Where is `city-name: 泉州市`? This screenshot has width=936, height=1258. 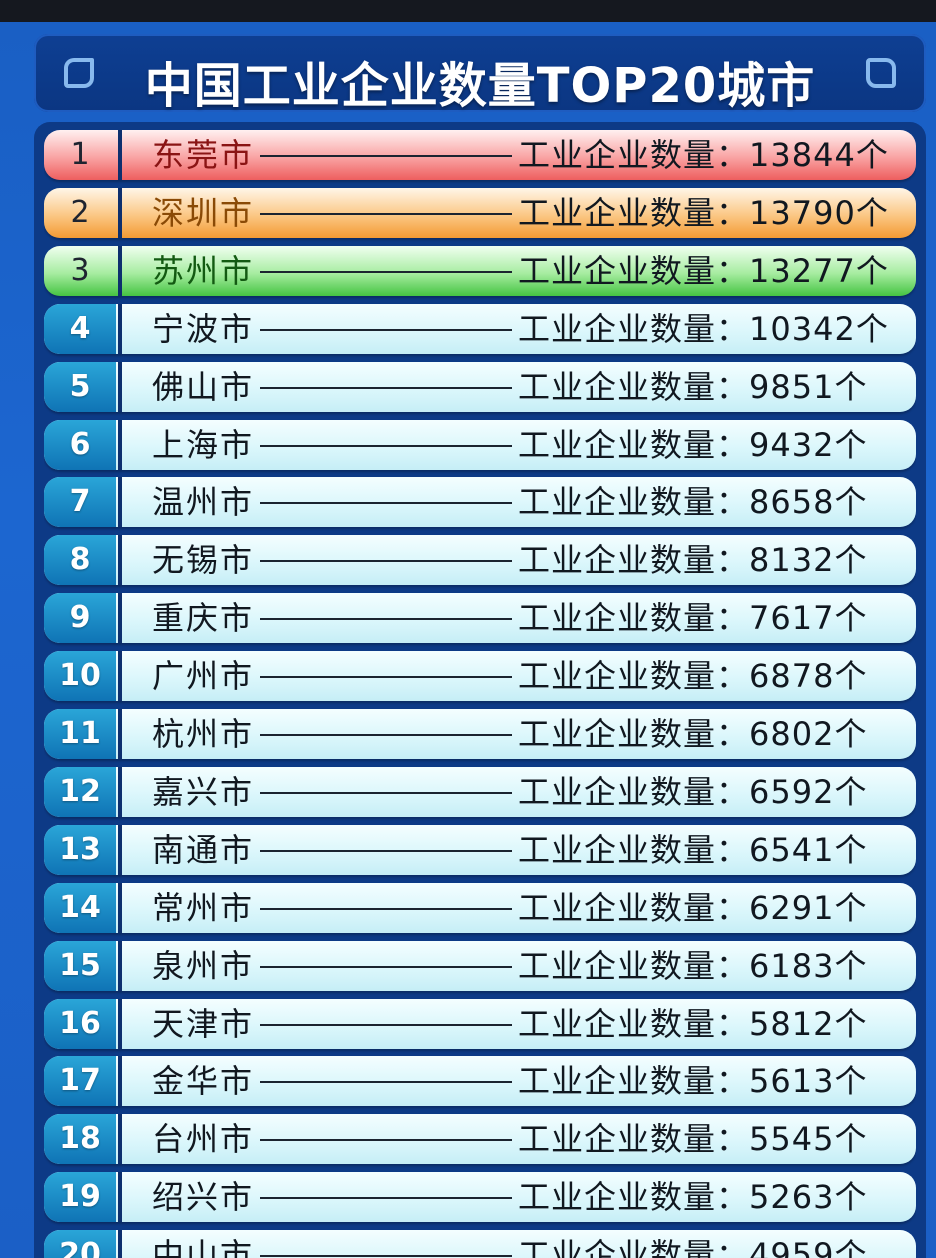 city-name: 泉州市 is located at coordinates (203, 965).